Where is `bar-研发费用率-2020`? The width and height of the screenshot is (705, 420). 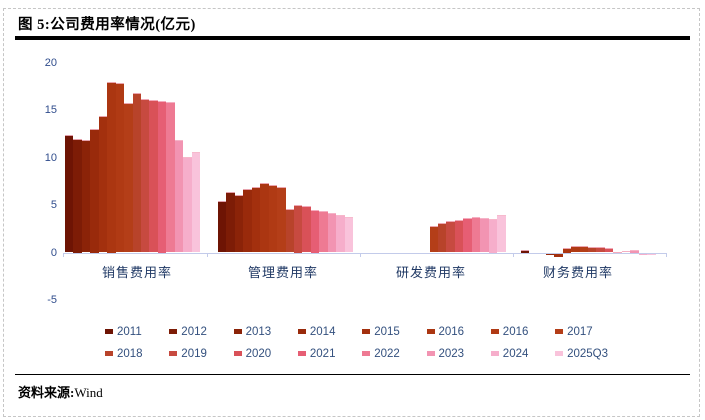
bar-研发费用率-2020 is located at coordinates (459, 236).